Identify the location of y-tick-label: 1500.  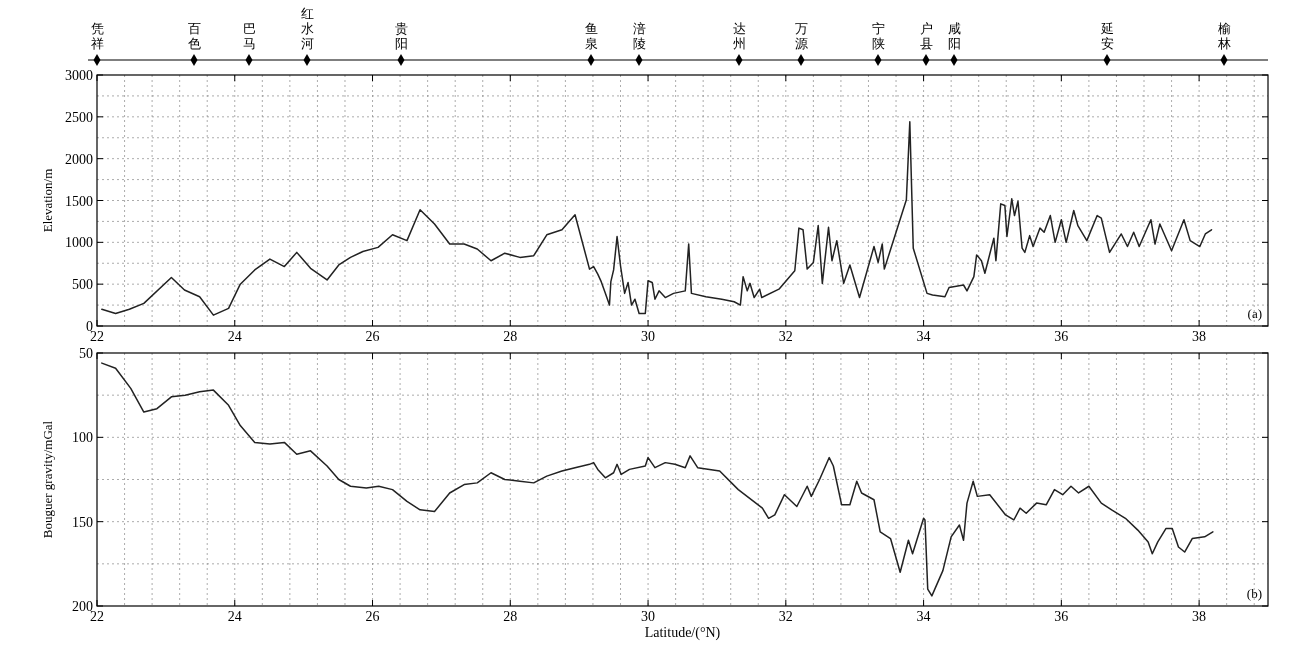
(79, 201).